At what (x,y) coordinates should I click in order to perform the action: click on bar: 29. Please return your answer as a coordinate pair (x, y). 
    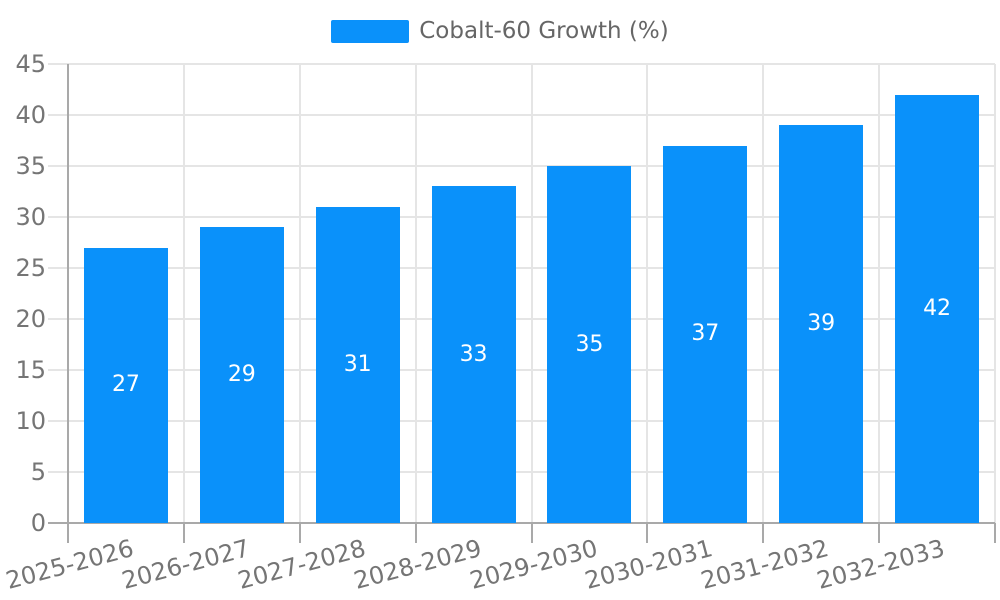
    Looking at the image, I should click on (241, 375).